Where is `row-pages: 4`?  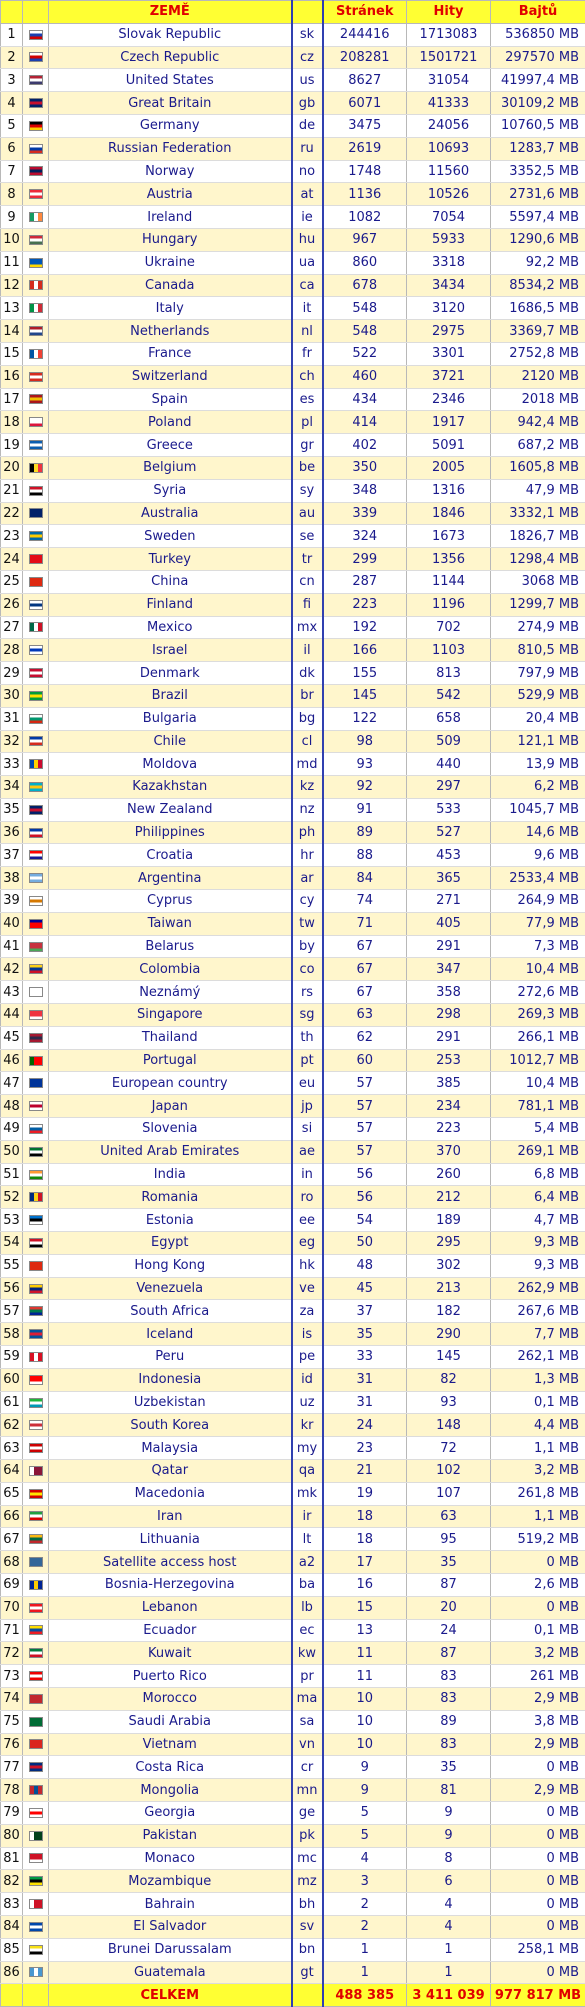 row-pages: 4 is located at coordinates (365, 1858).